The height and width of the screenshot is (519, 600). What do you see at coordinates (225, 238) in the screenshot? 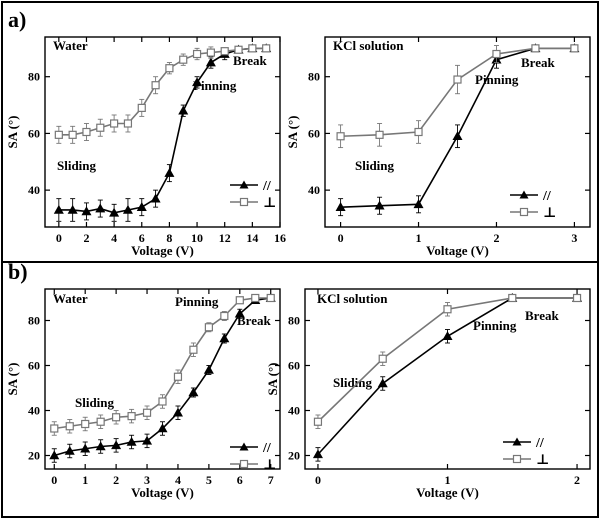
I see `x-tick-label: 12` at bounding box center [225, 238].